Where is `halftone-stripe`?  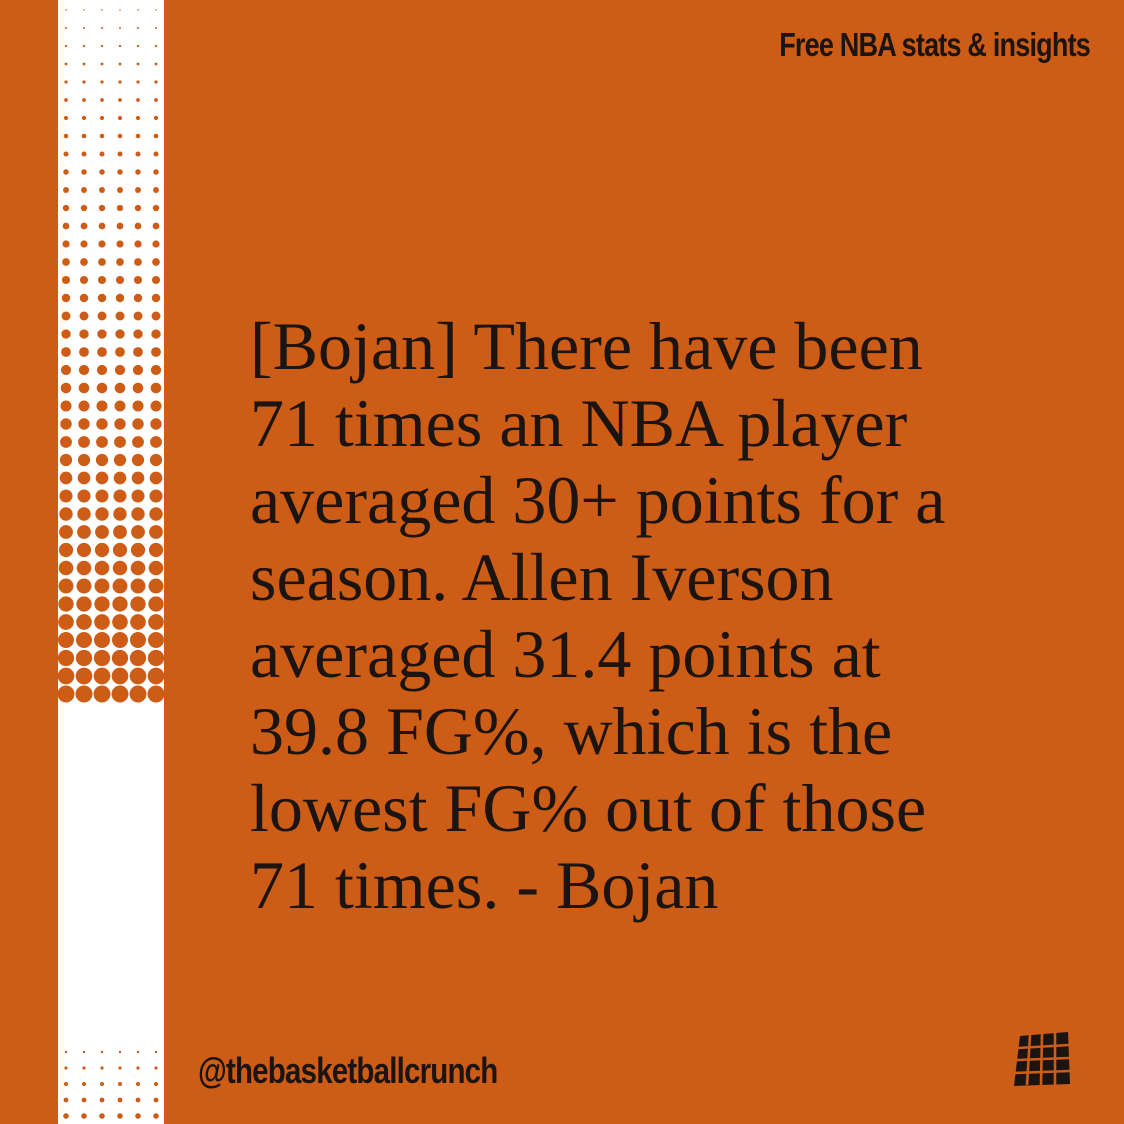
halftone-stripe is located at coordinates (111, 562).